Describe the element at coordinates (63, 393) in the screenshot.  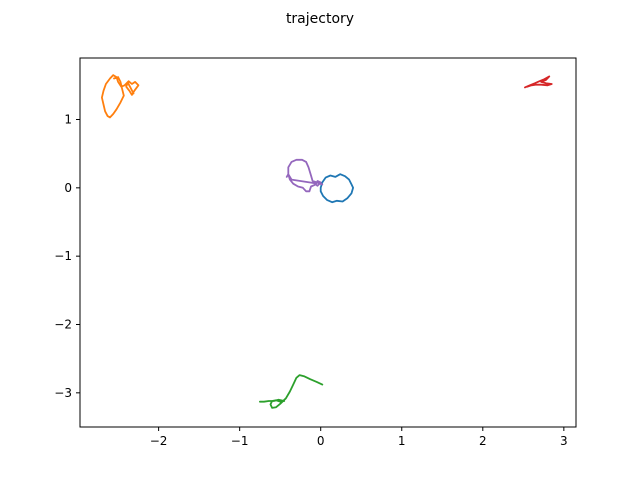
I see `y-tick-label: −3` at that location.